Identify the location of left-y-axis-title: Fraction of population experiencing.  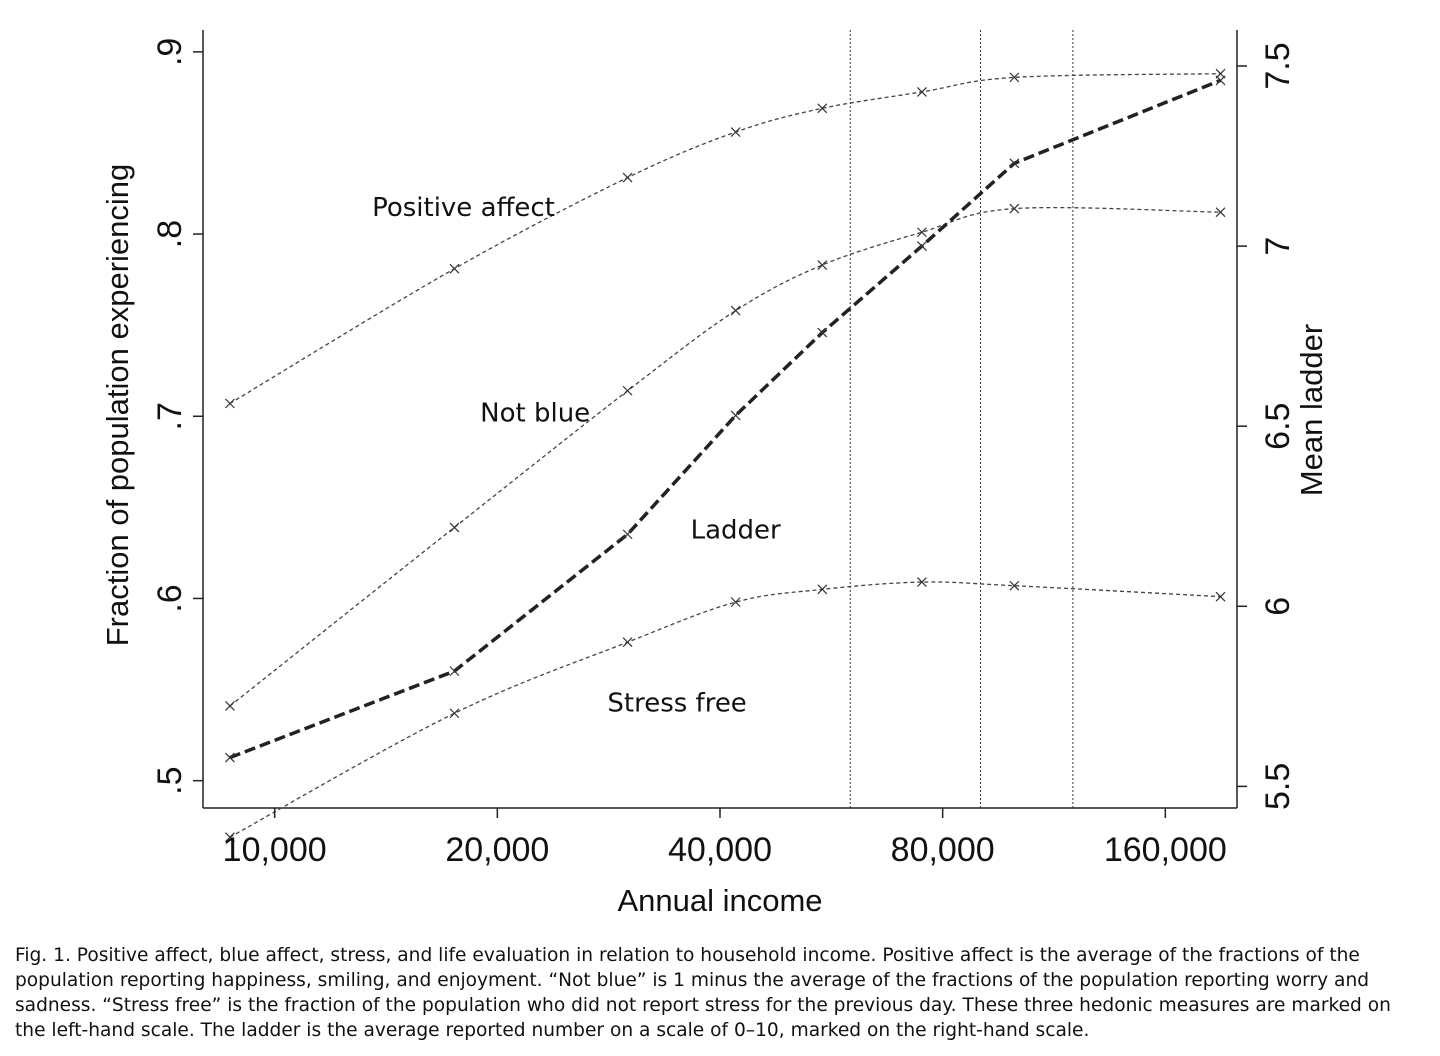
(117, 405).